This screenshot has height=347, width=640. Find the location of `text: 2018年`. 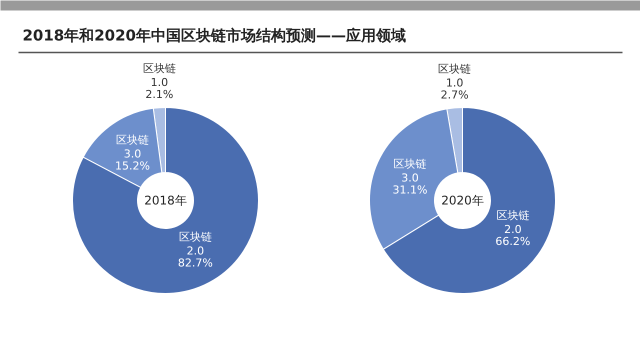

text: 2018年 is located at coordinates (165, 201).